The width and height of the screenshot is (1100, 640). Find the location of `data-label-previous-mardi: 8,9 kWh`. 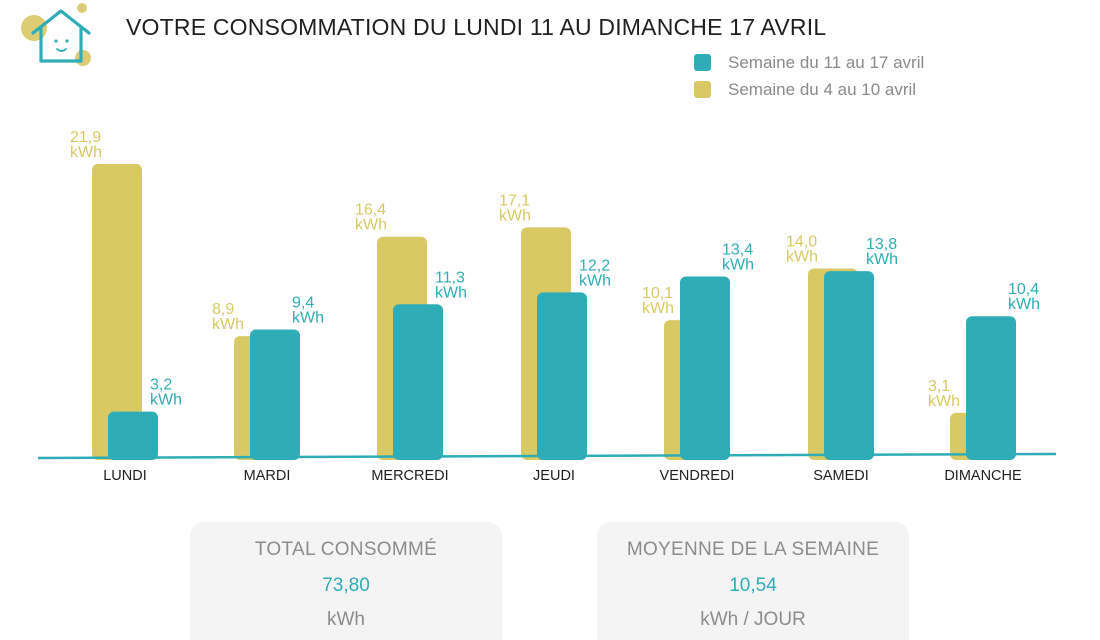

data-label-previous-mardi: 8,9 kWh is located at coordinates (228, 317).